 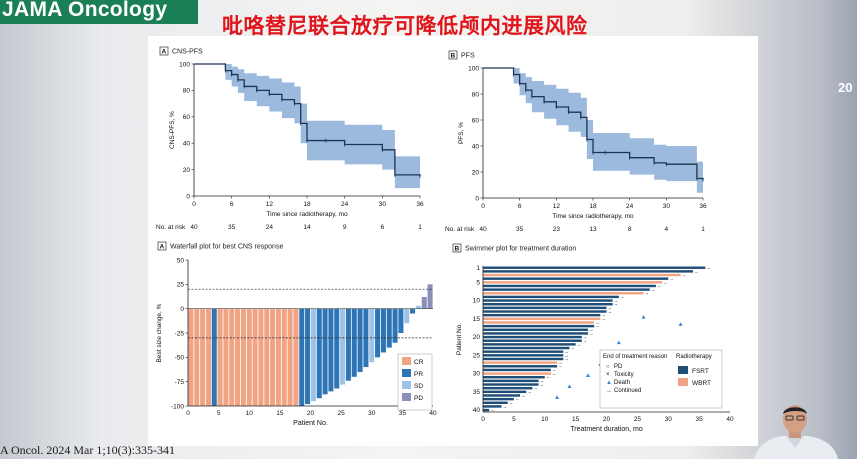 I want to click on y-tick-label: 0, so click(x=477, y=198).